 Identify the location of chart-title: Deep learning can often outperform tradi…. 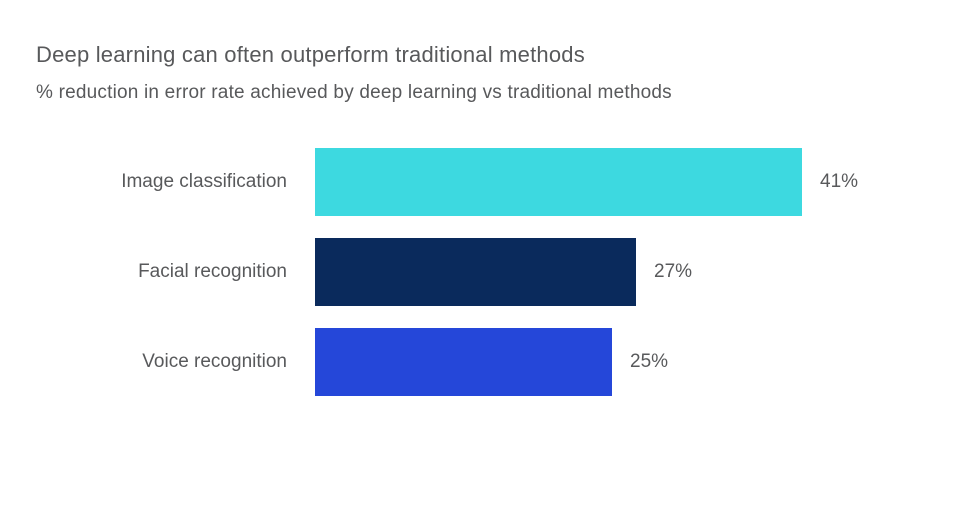
(310, 54).